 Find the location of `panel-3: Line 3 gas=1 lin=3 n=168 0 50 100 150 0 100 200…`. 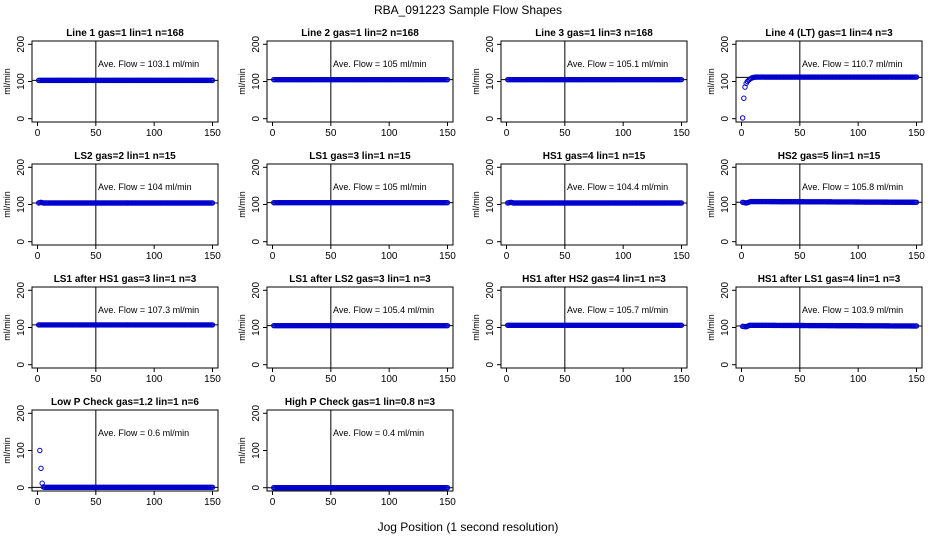

panel-3: Line 3 gas=1 lin=3 n=168 0 50 100 150 0 100 200… is located at coordinates (580, 83).